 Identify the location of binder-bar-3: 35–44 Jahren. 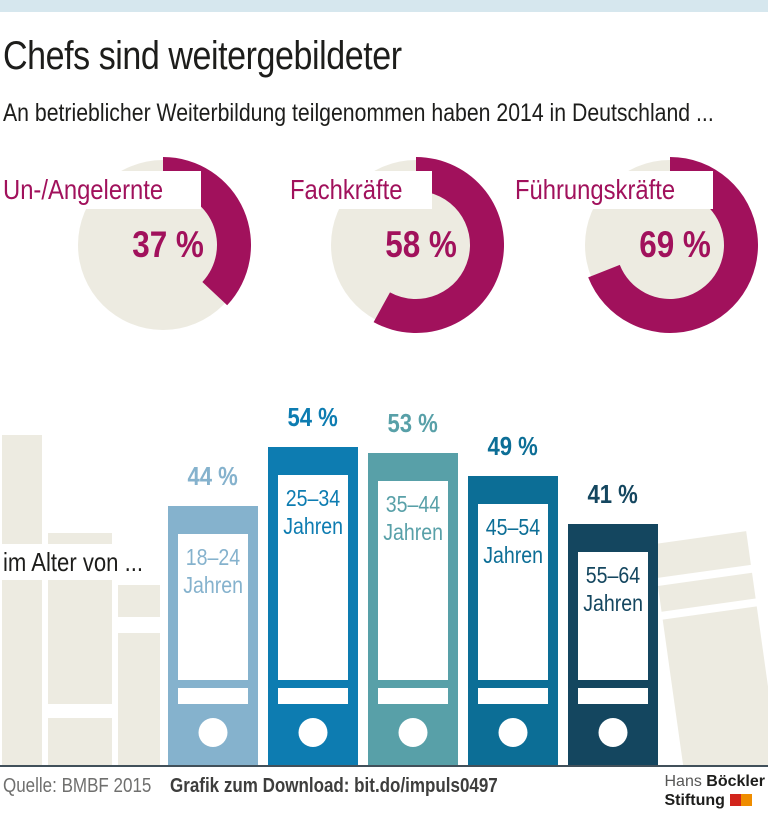
(413, 609).